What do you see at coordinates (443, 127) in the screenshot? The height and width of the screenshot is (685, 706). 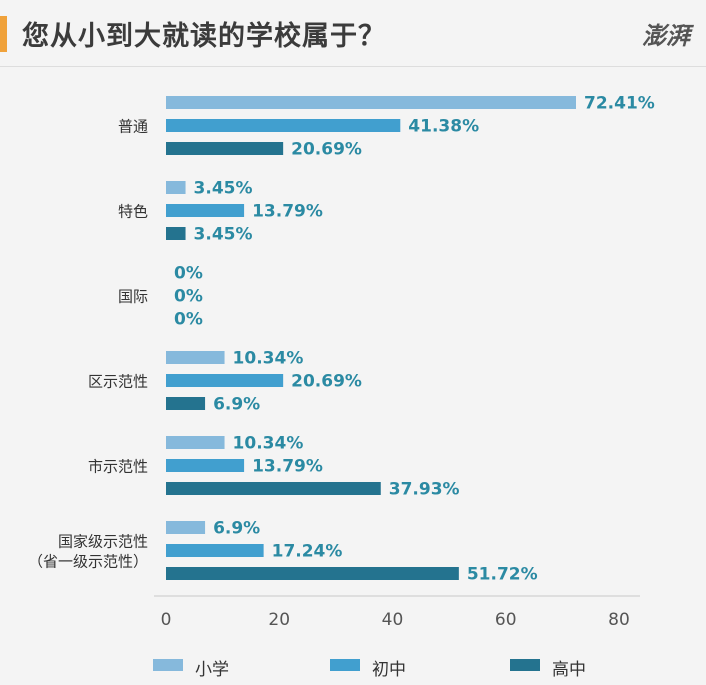 I see `value-label: 41.38%` at bounding box center [443, 127].